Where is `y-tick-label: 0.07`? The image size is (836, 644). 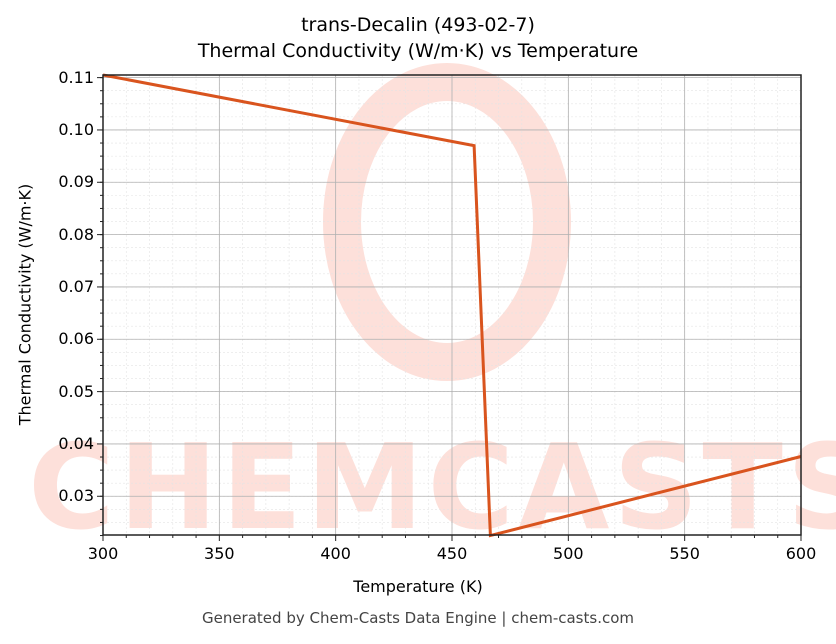 y-tick-label: 0.07 is located at coordinates (76, 286).